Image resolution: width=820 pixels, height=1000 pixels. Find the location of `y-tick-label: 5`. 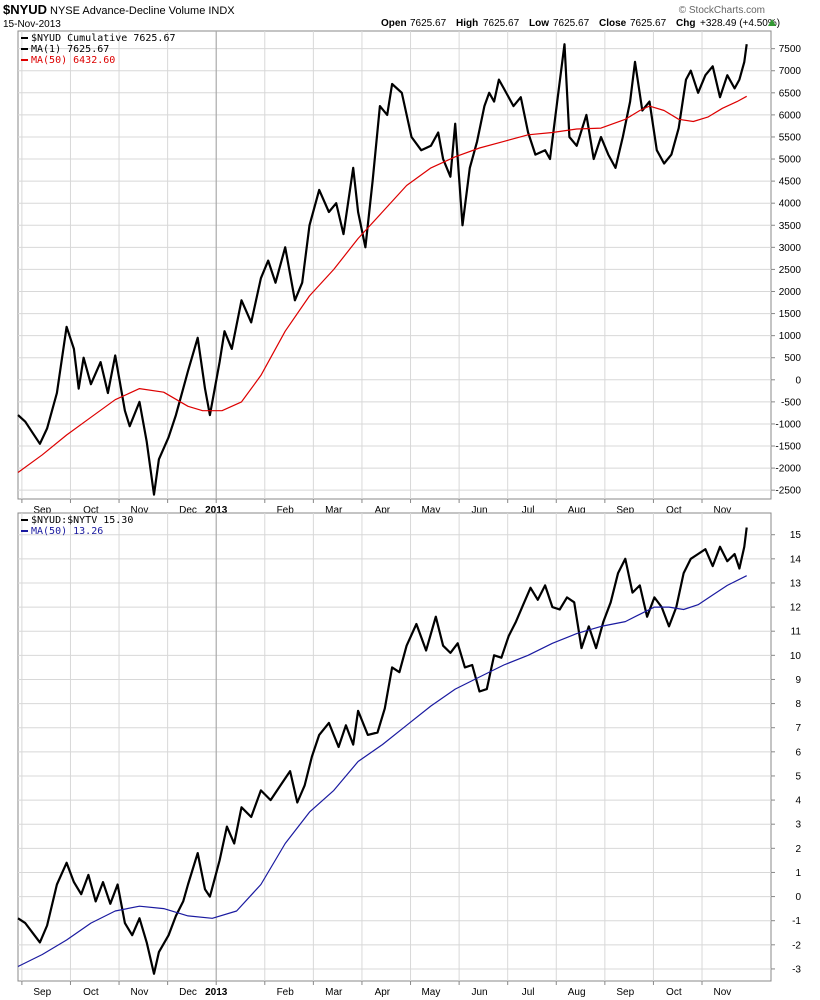

y-tick-label: 5 is located at coordinates (798, 776).